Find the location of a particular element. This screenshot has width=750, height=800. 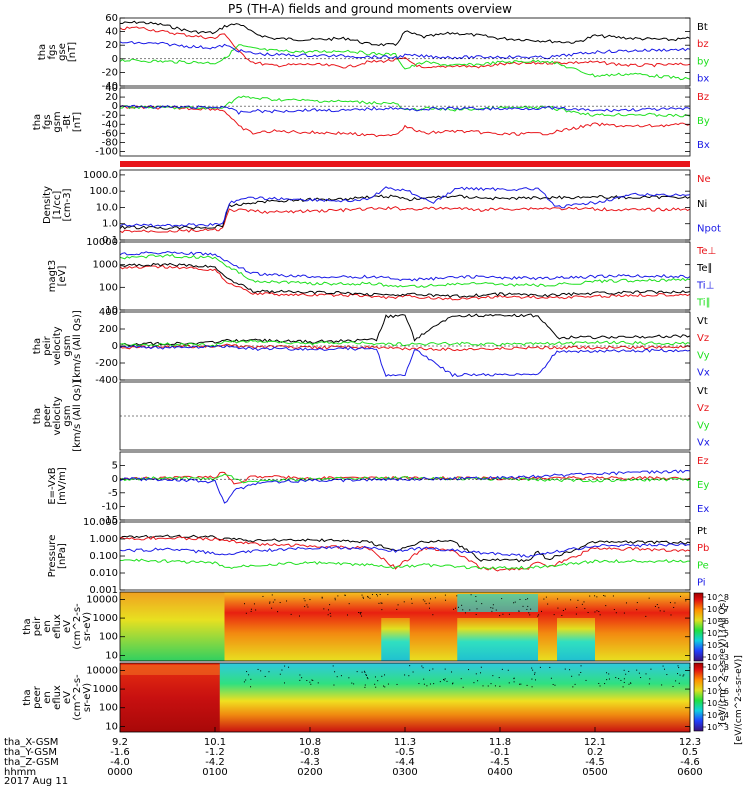

y-label-peer-velocity: tha peer velocity gsm [km/s (All Qs)] is located at coordinates (57, 416).